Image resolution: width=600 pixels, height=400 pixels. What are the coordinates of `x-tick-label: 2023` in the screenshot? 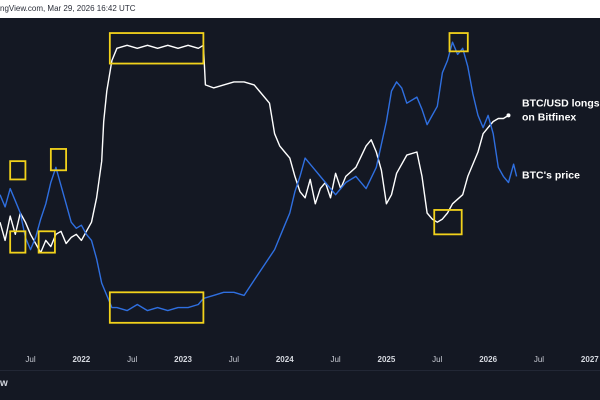 It's located at (183, 359).